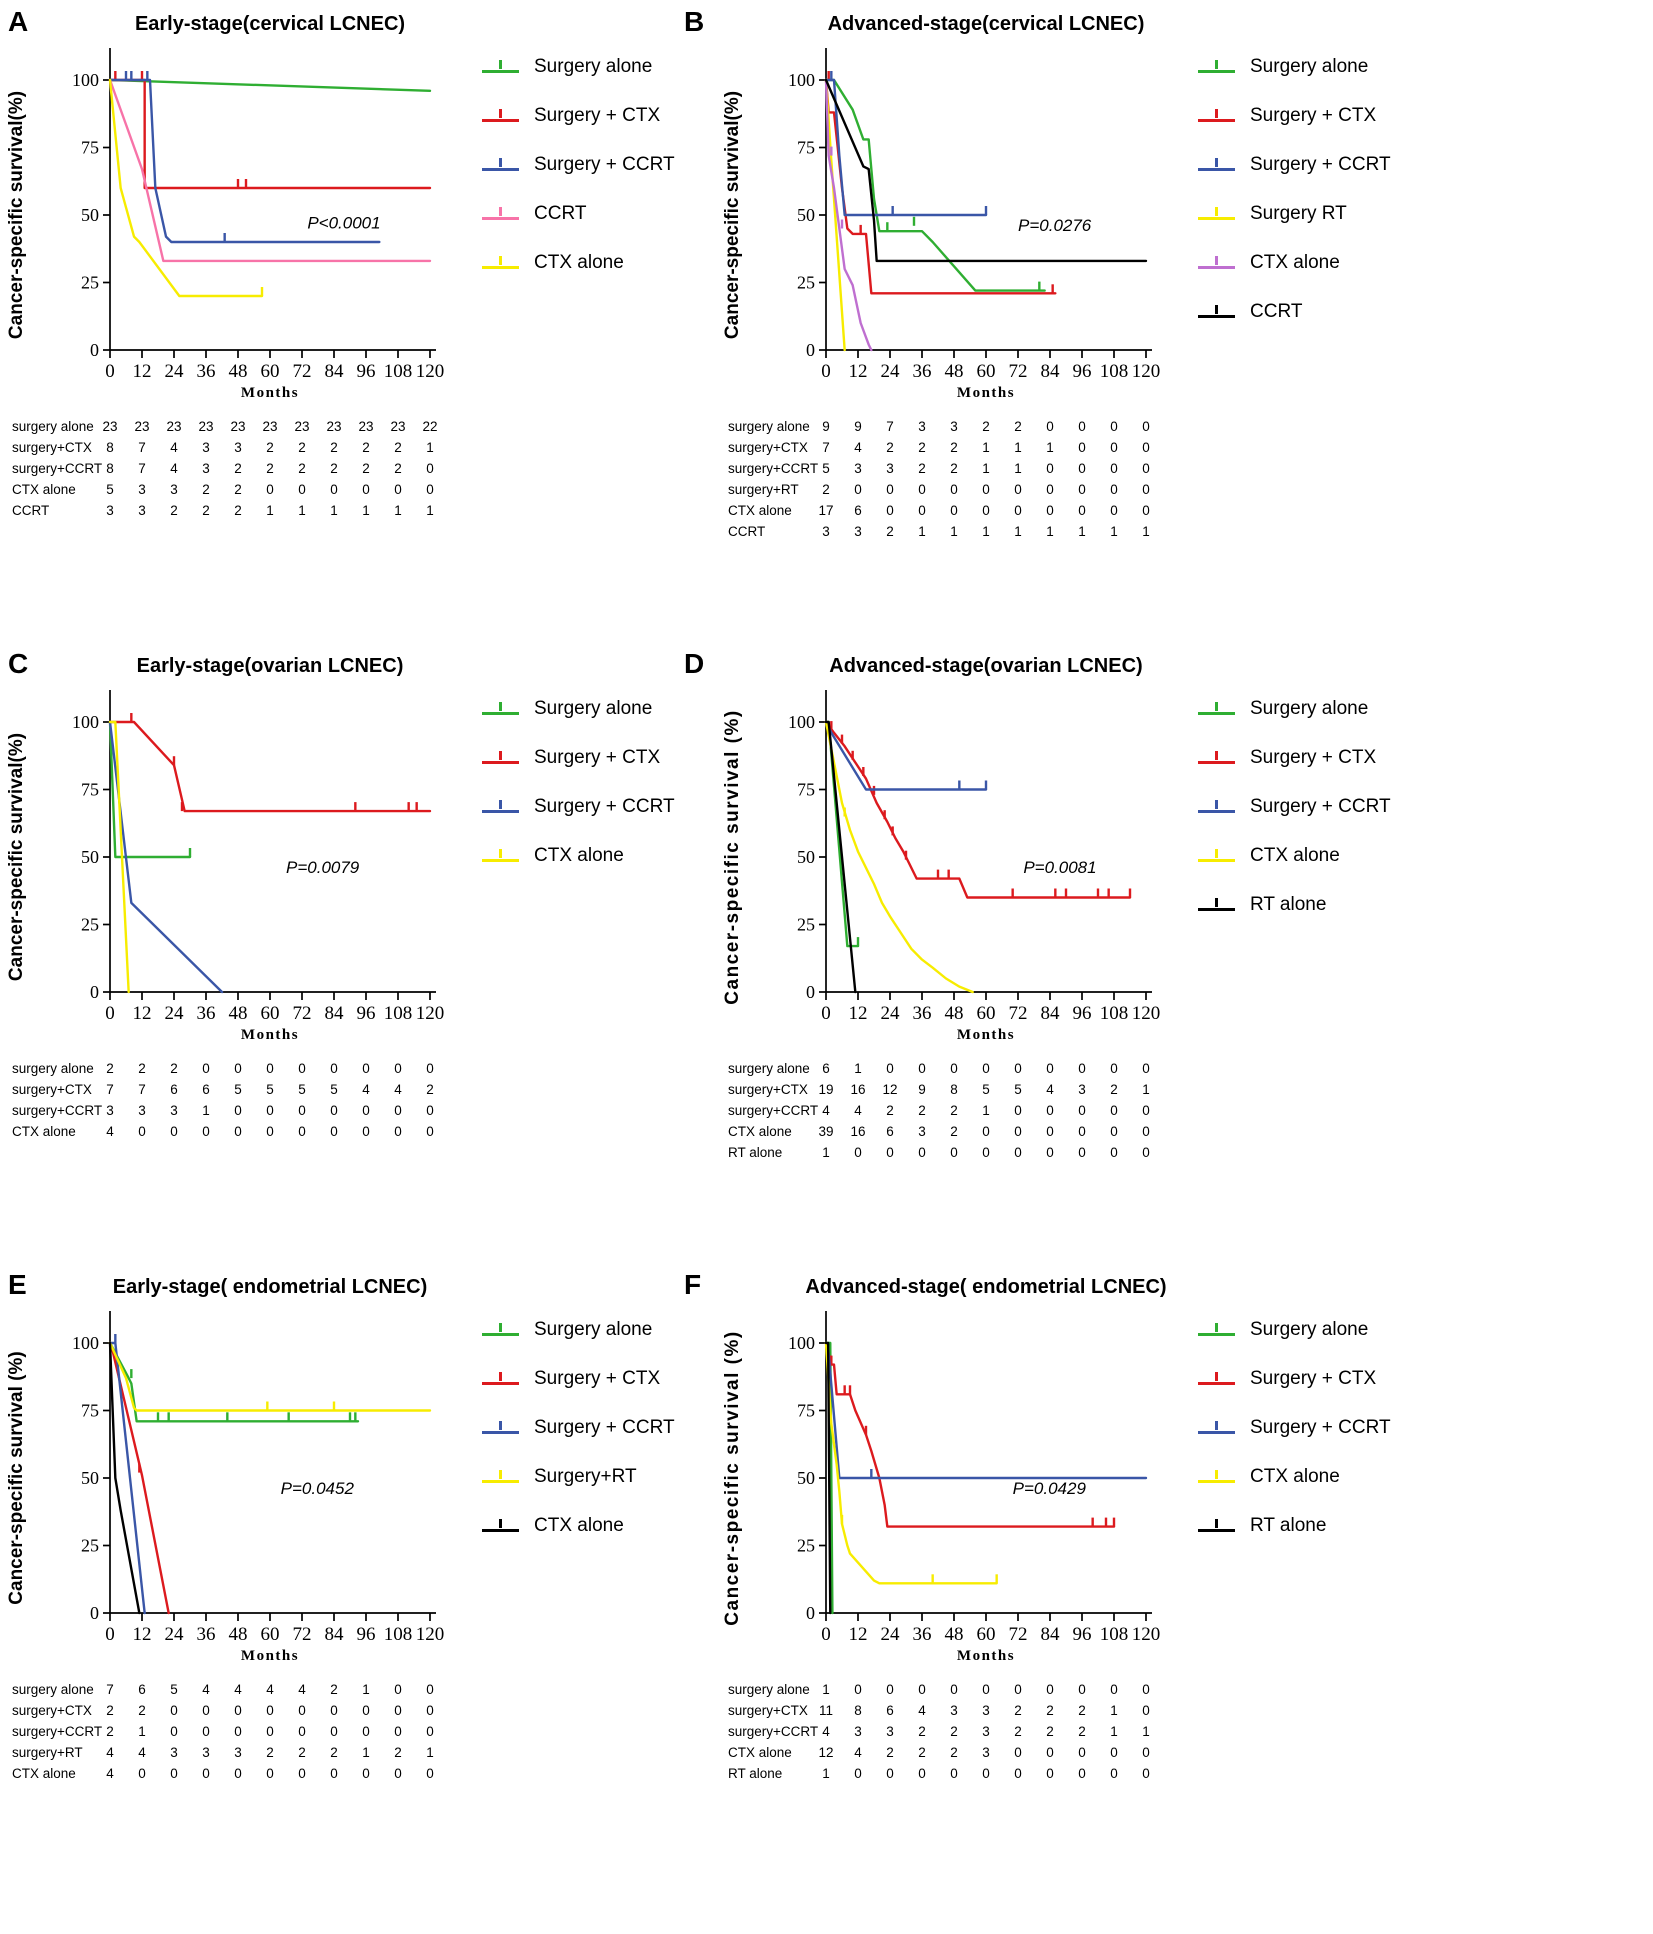 The height and width of the screenshot is (1934, 1653). I want to click on risk-count: 19, so click(826, 1089).